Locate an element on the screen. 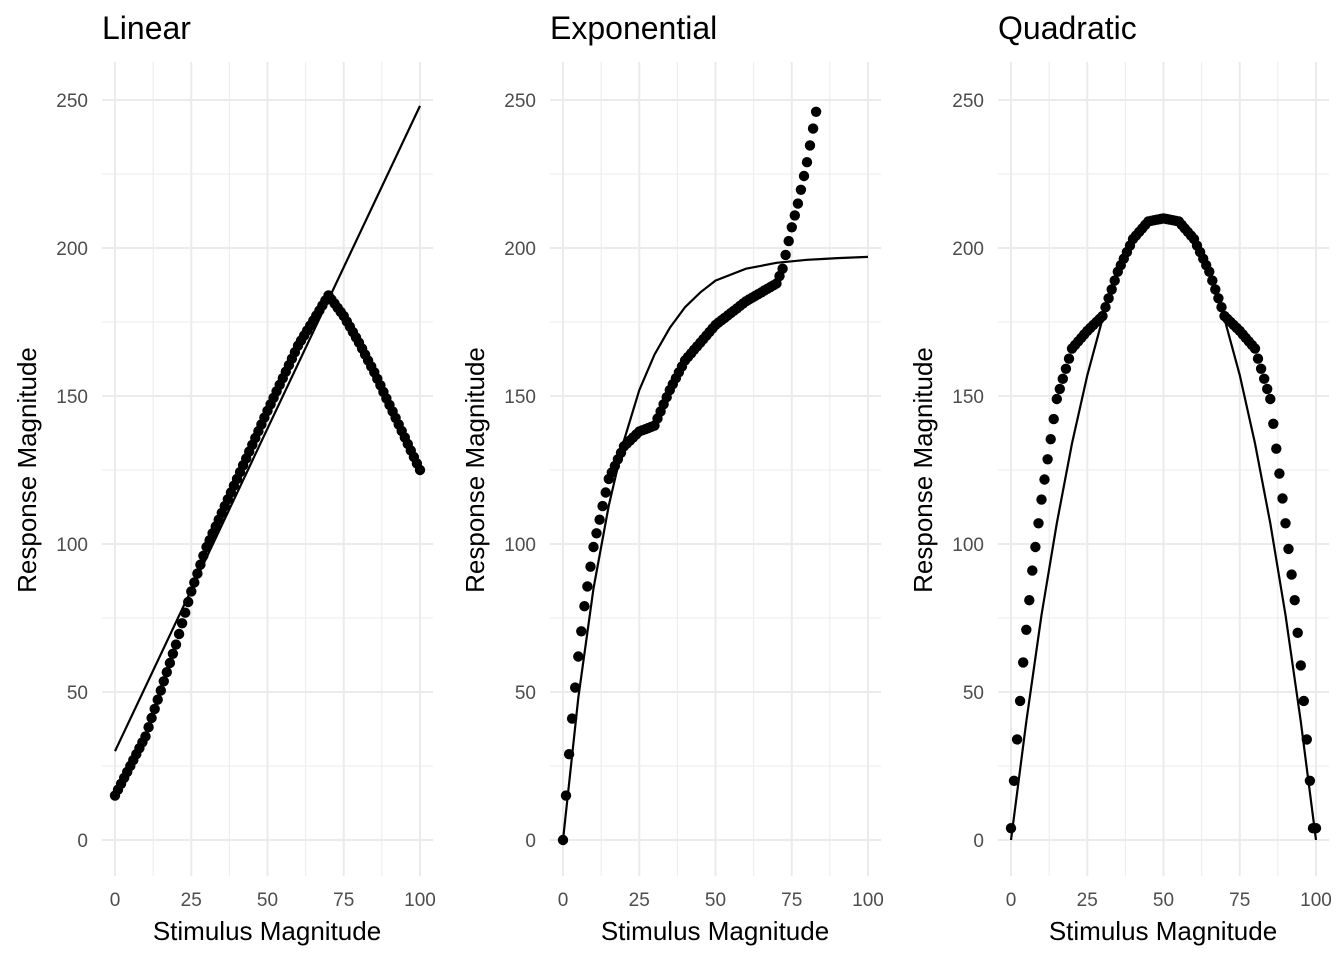 The image size is (1344, 960). x-tick-label: 25 is located at coordinates (639, 900).